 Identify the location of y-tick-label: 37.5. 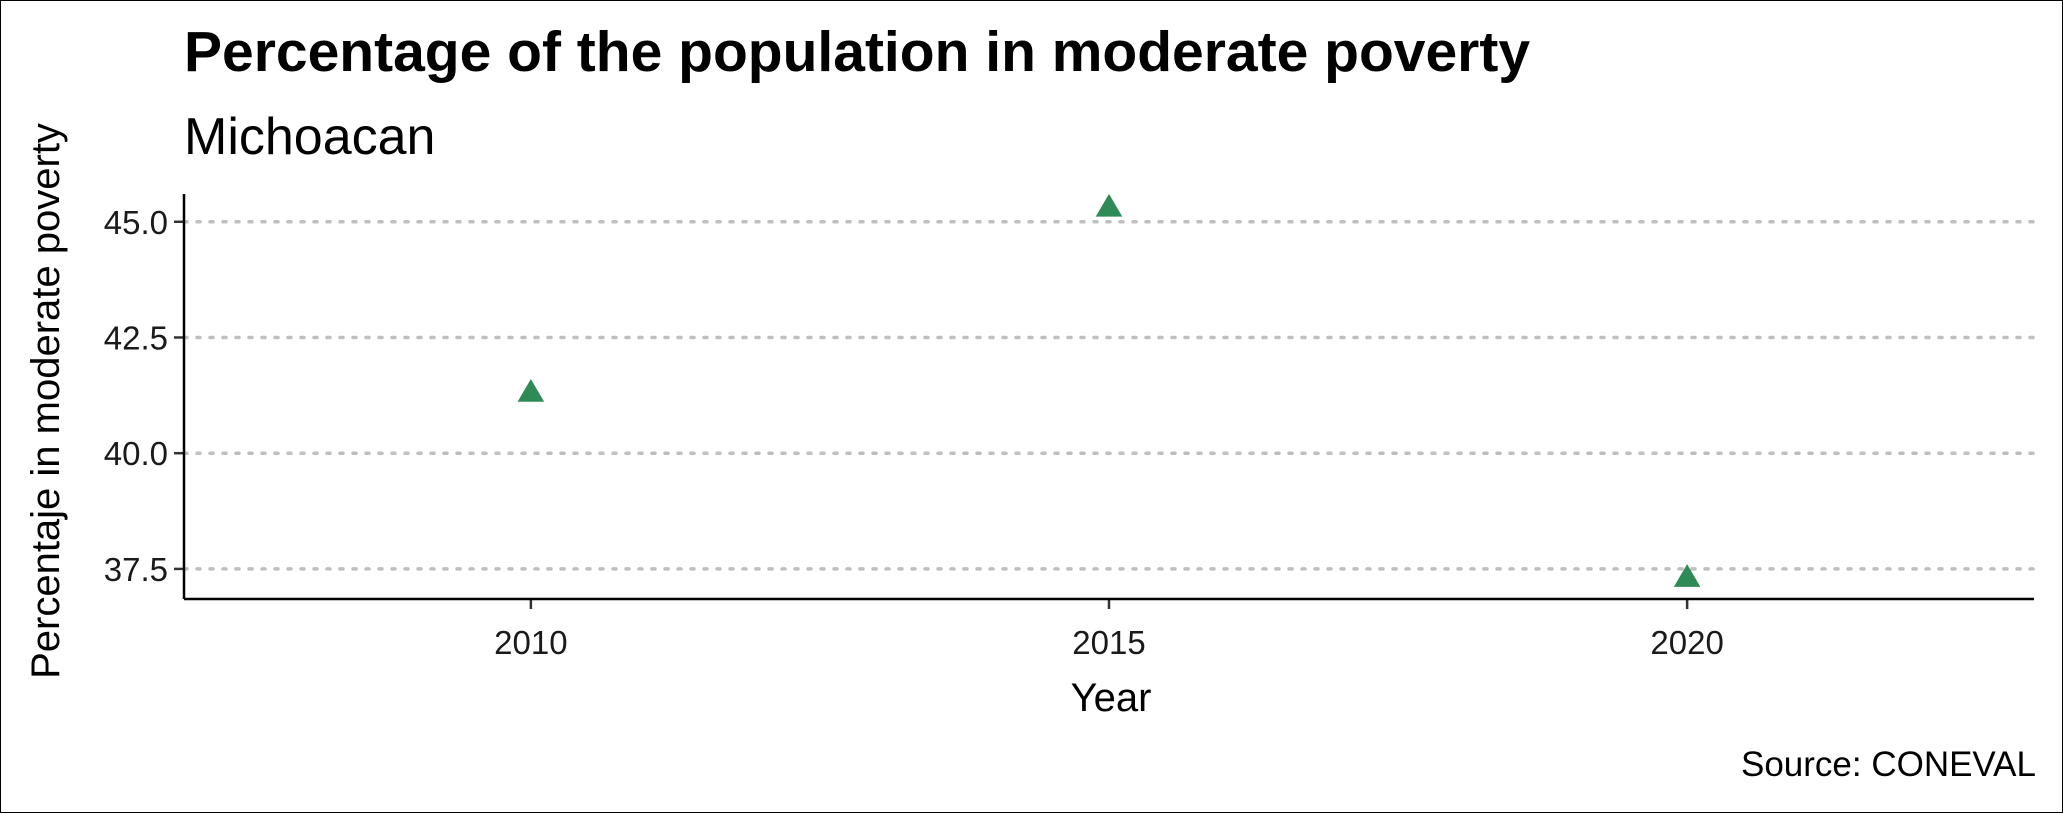
(136, 569).